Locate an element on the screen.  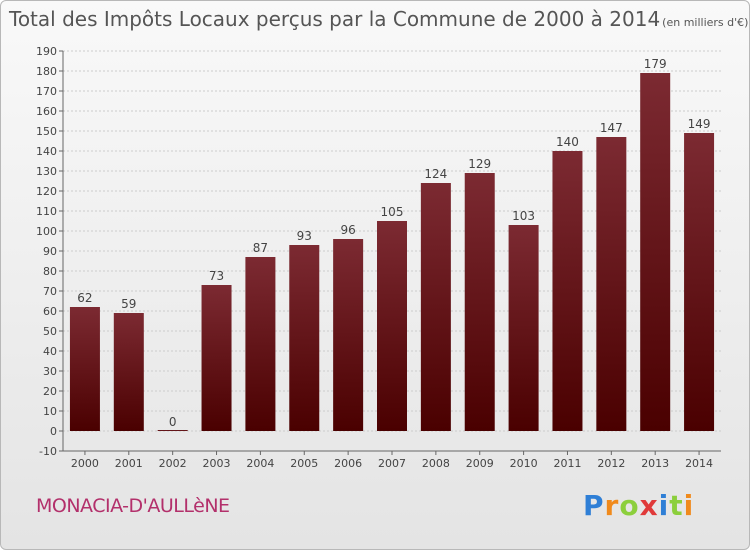
logo-letter: r is located at coordinates (612, 505).